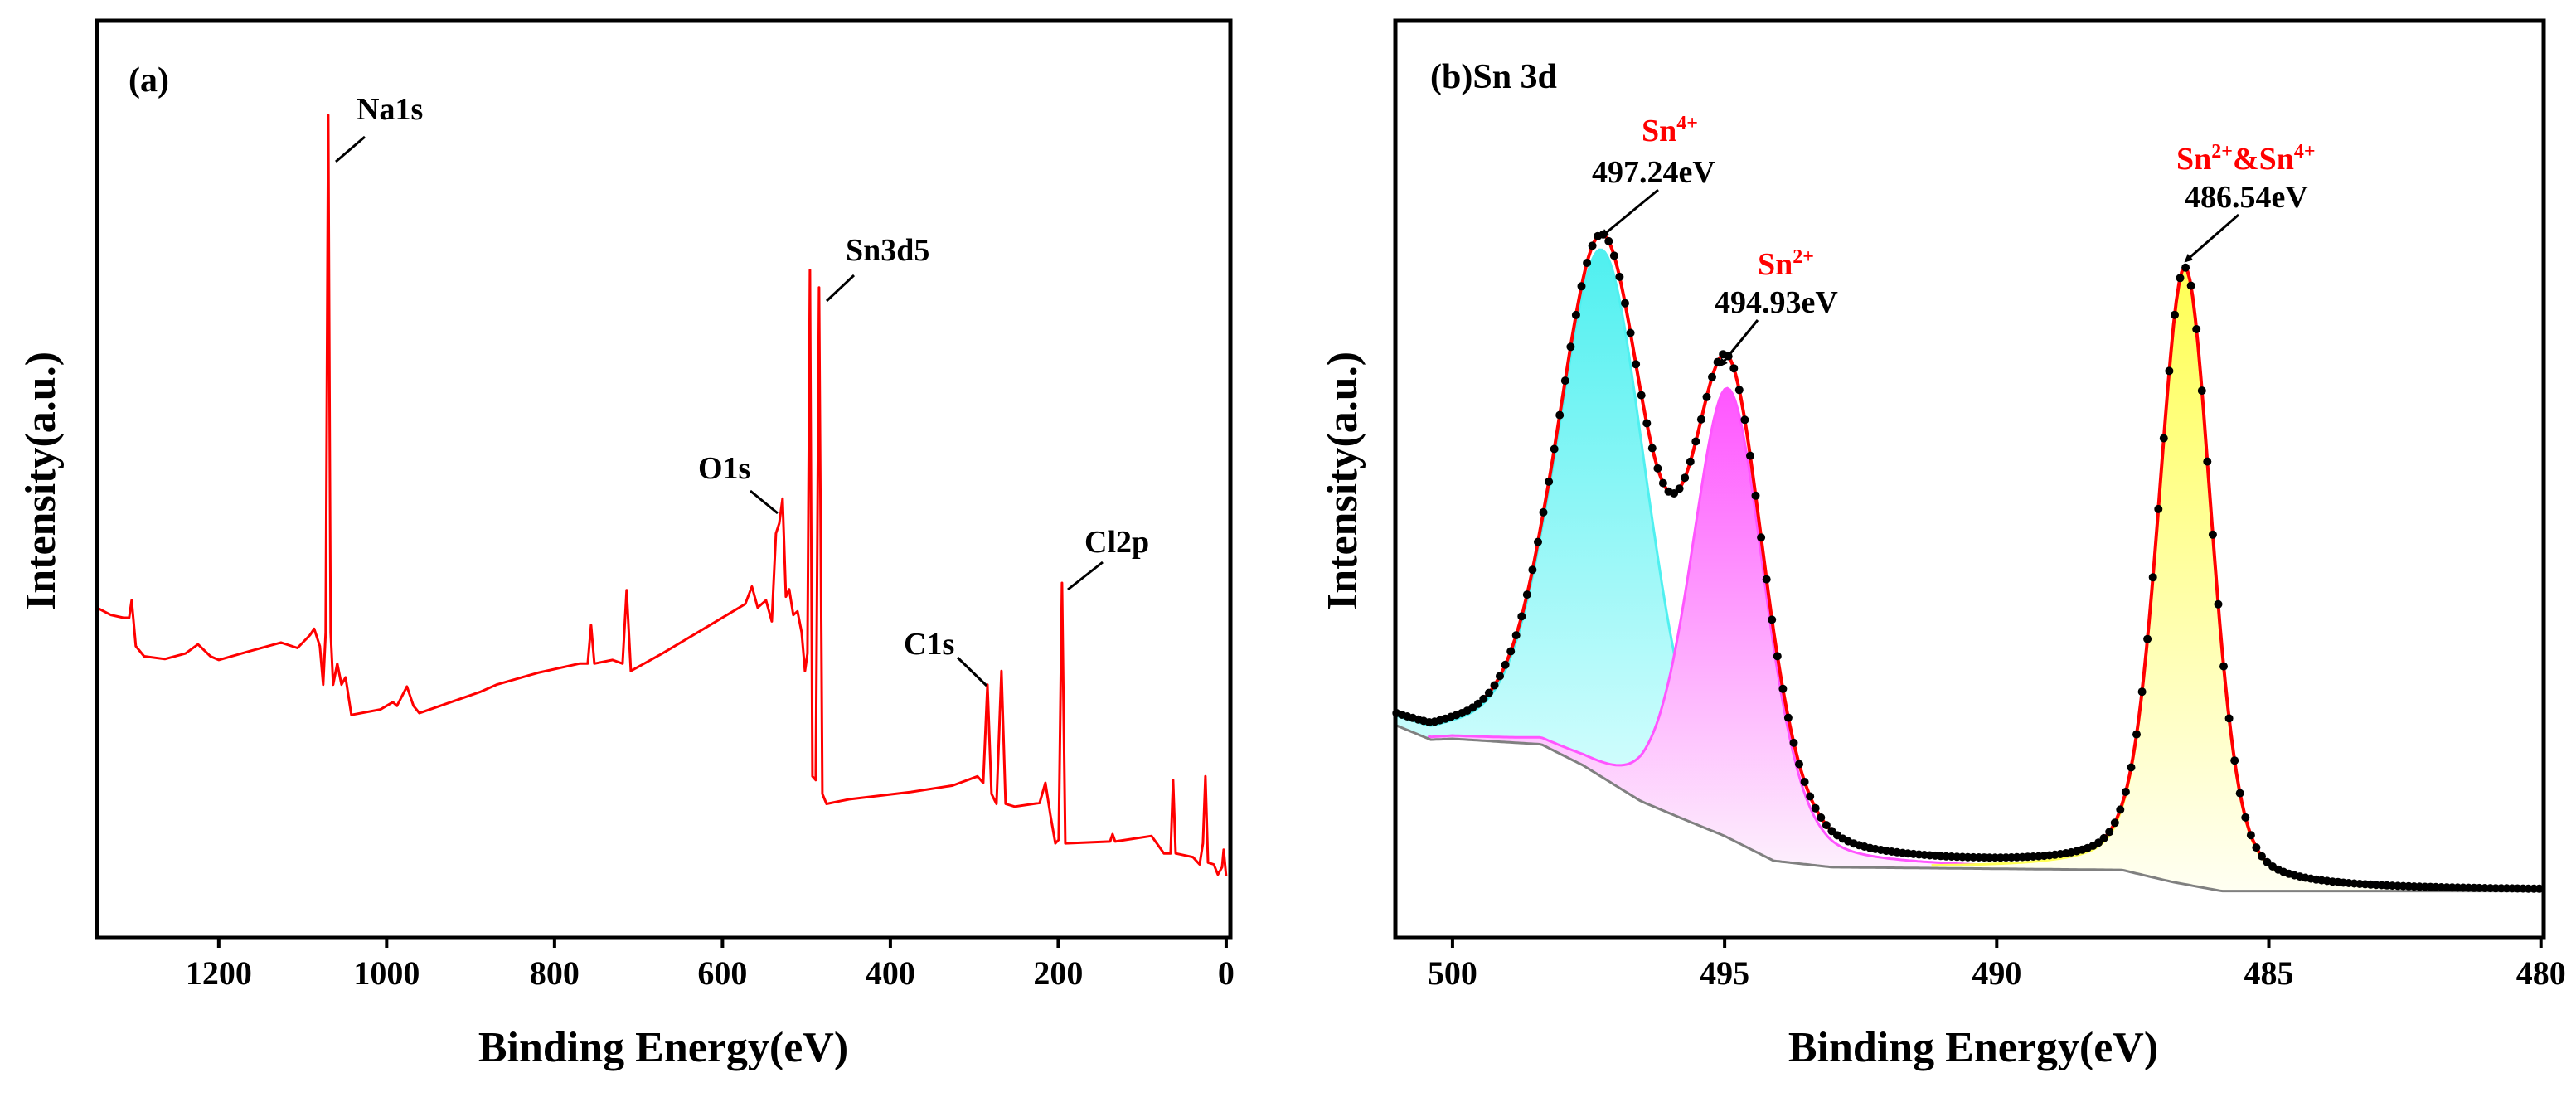 Image resolution: width=2576 pixels, height=1097 pixels. I want to click on b-tick-label: 485, so click(2269, 973).